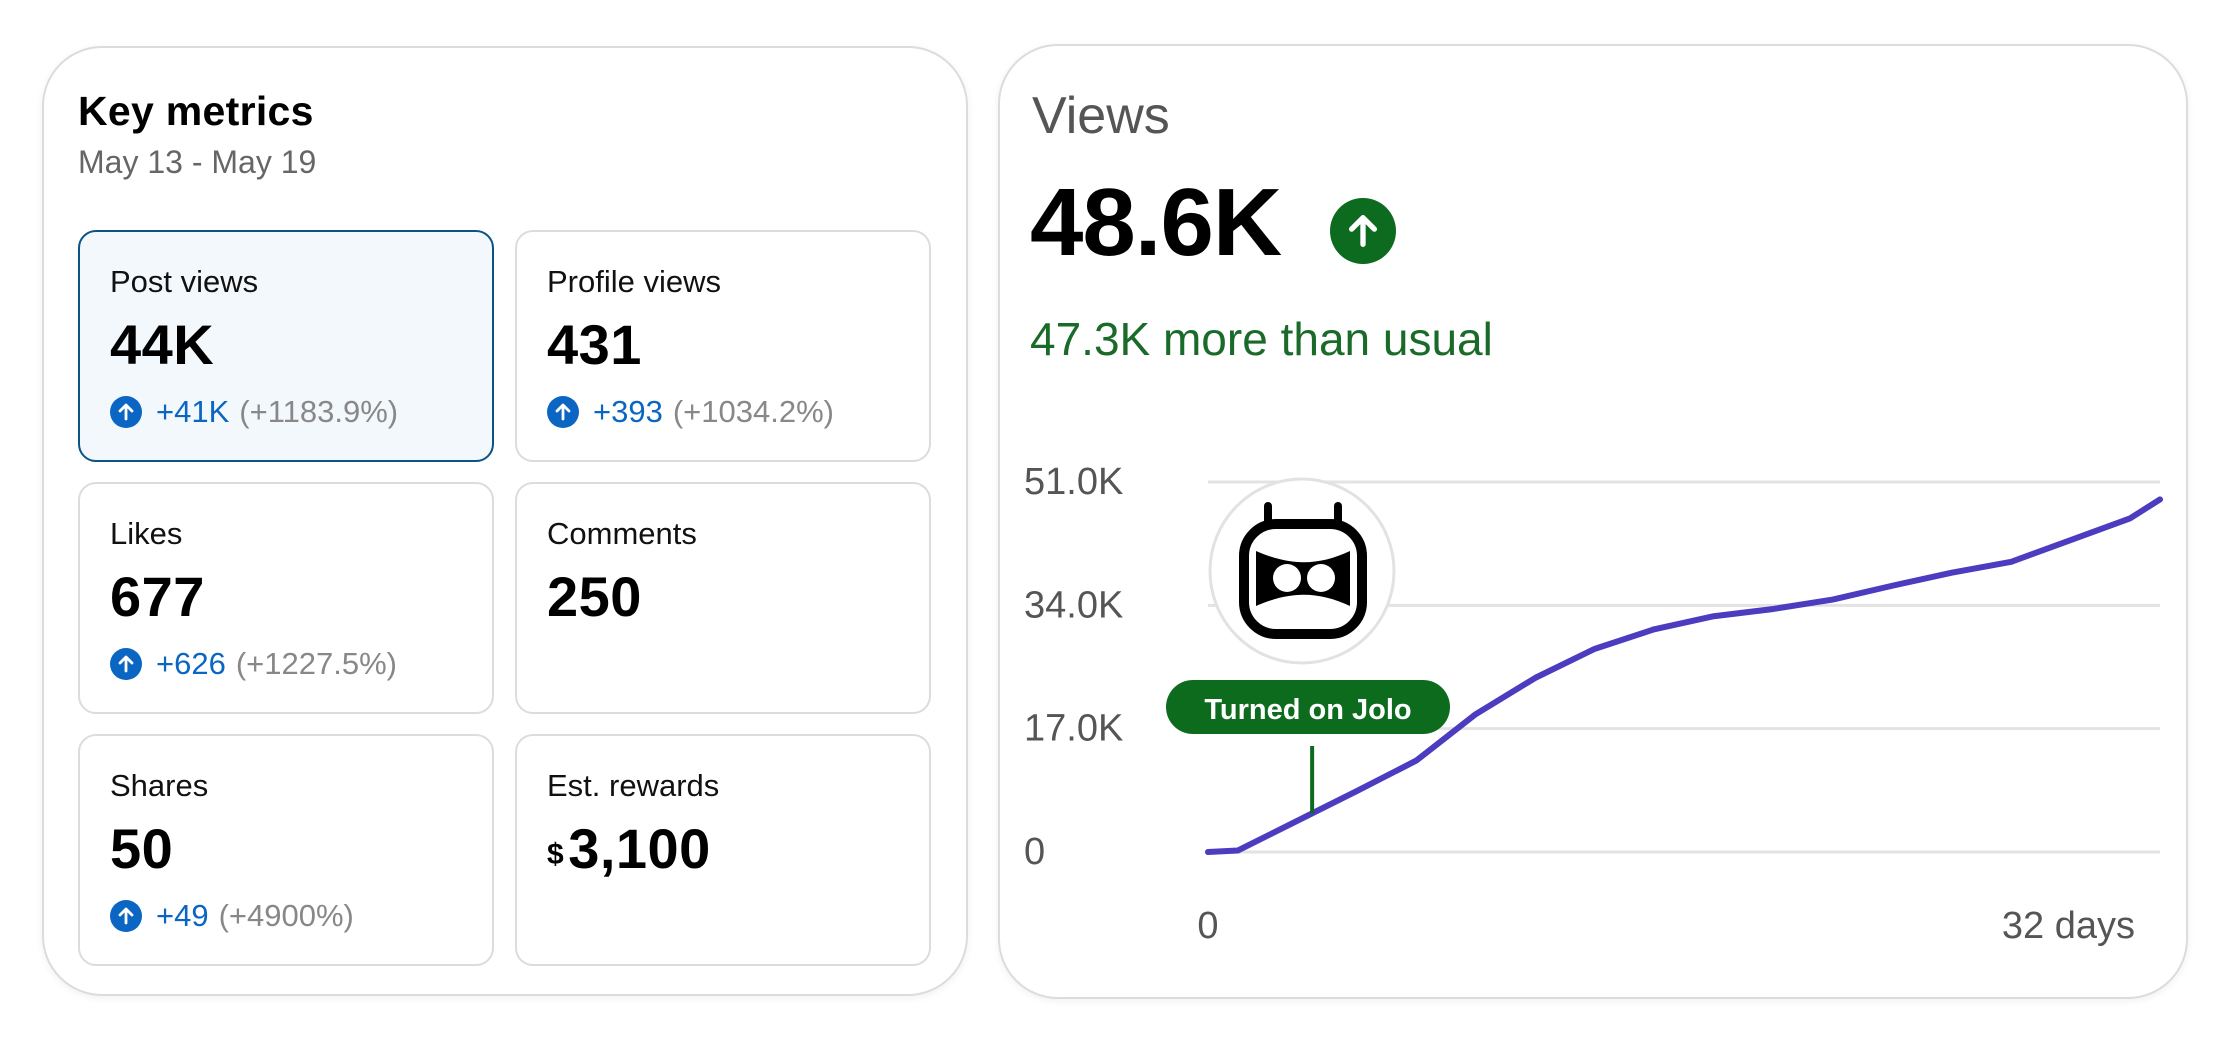 The width and height of the screenshot is (2231, 1045). I want to click on metric-value: $3,100, so click(629, 848).